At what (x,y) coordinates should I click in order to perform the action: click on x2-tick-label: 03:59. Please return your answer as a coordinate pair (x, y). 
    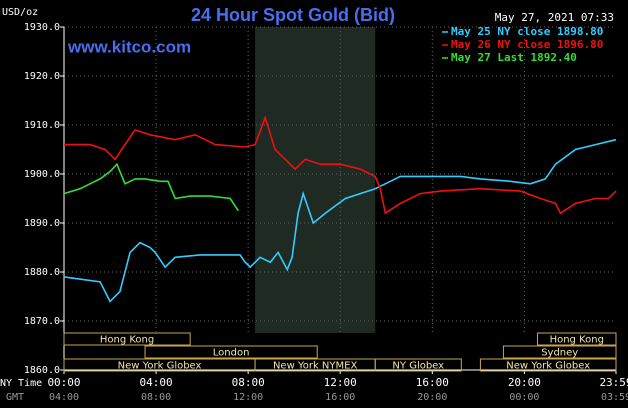
    Looking at the image, I should click on (614, 397).